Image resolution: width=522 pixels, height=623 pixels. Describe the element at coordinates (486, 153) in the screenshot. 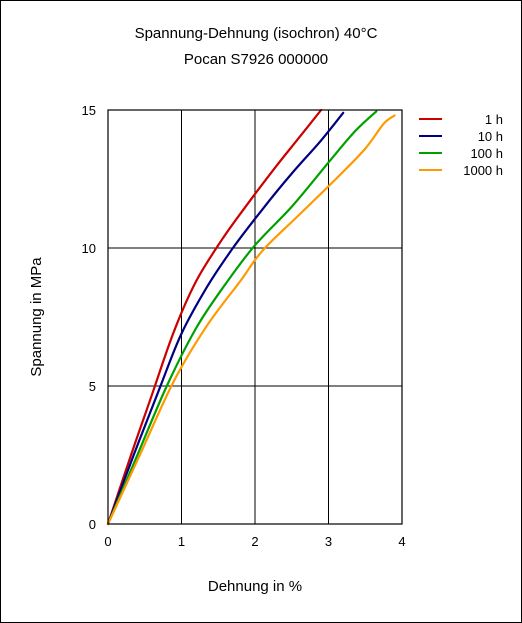

I see `legend-label: 100 h` at that location.